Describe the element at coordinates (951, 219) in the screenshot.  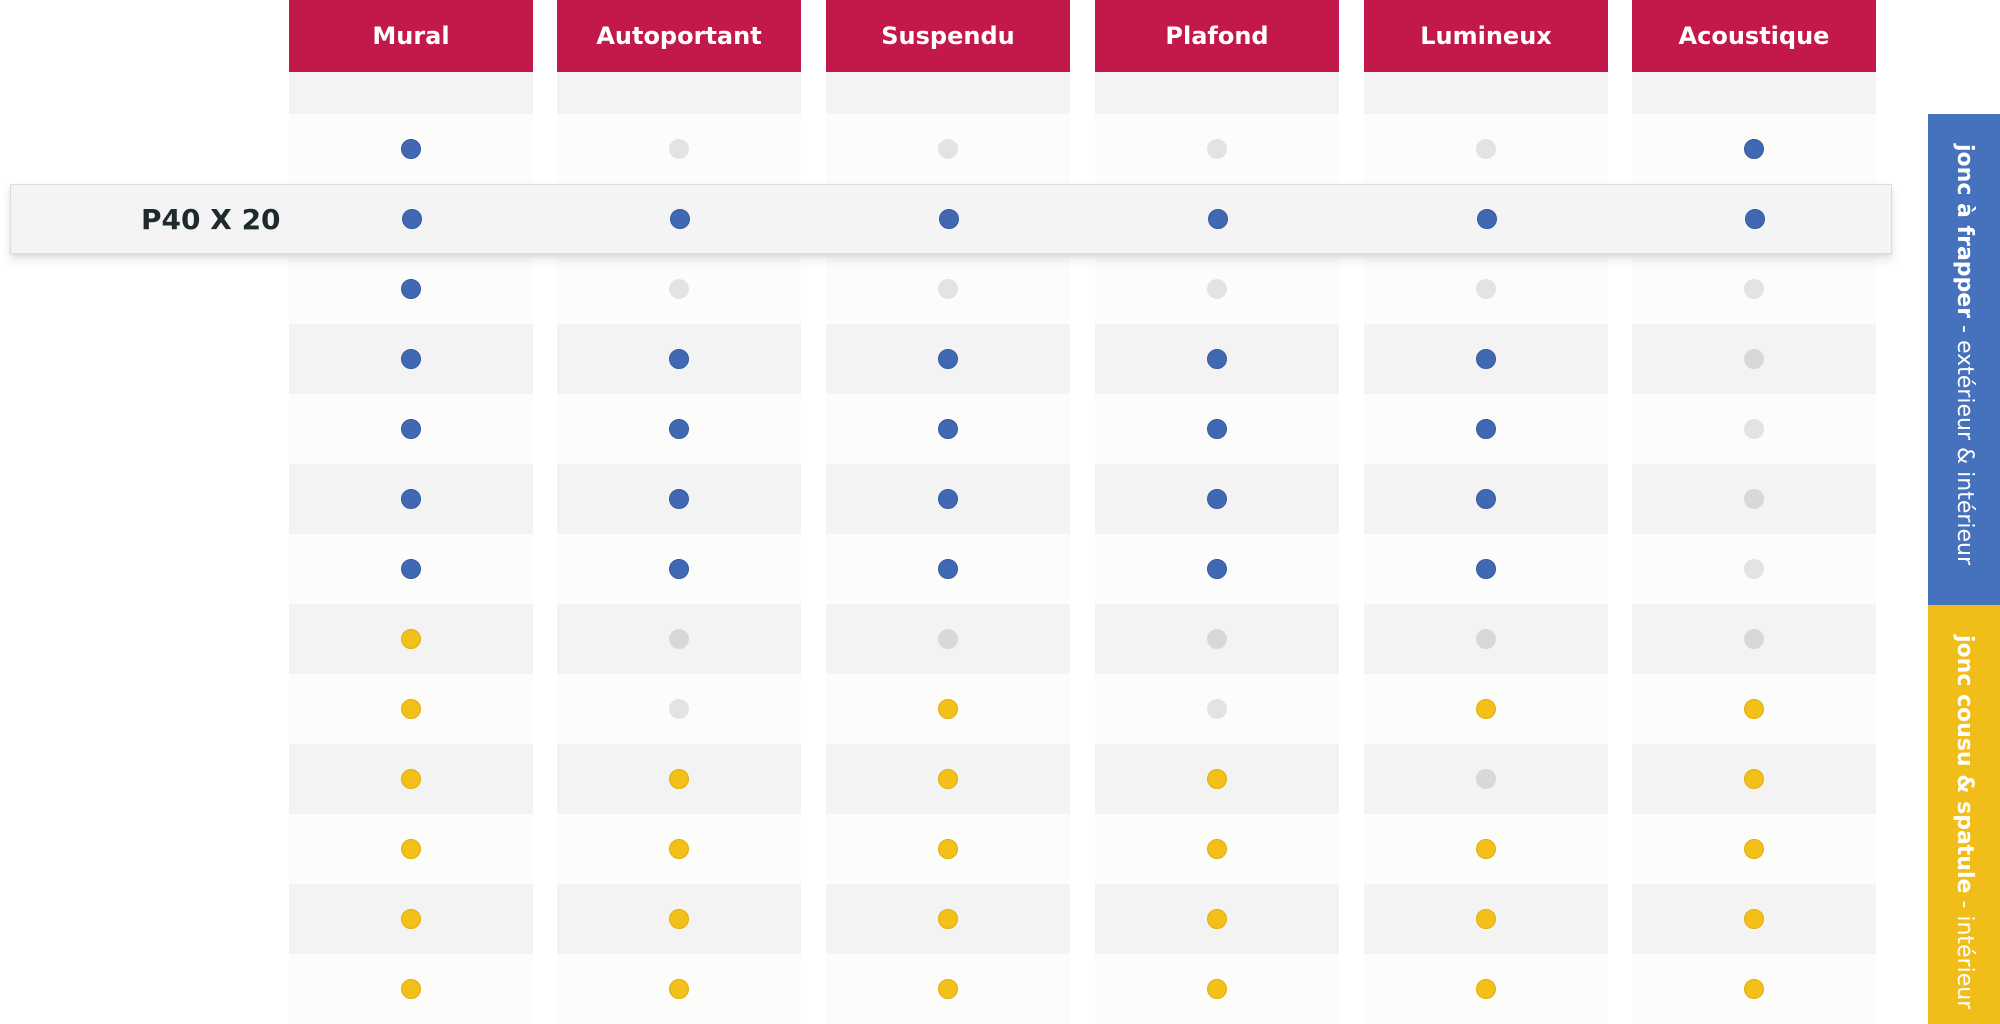
I see `highlighted-row: P40 X 20` at that location.